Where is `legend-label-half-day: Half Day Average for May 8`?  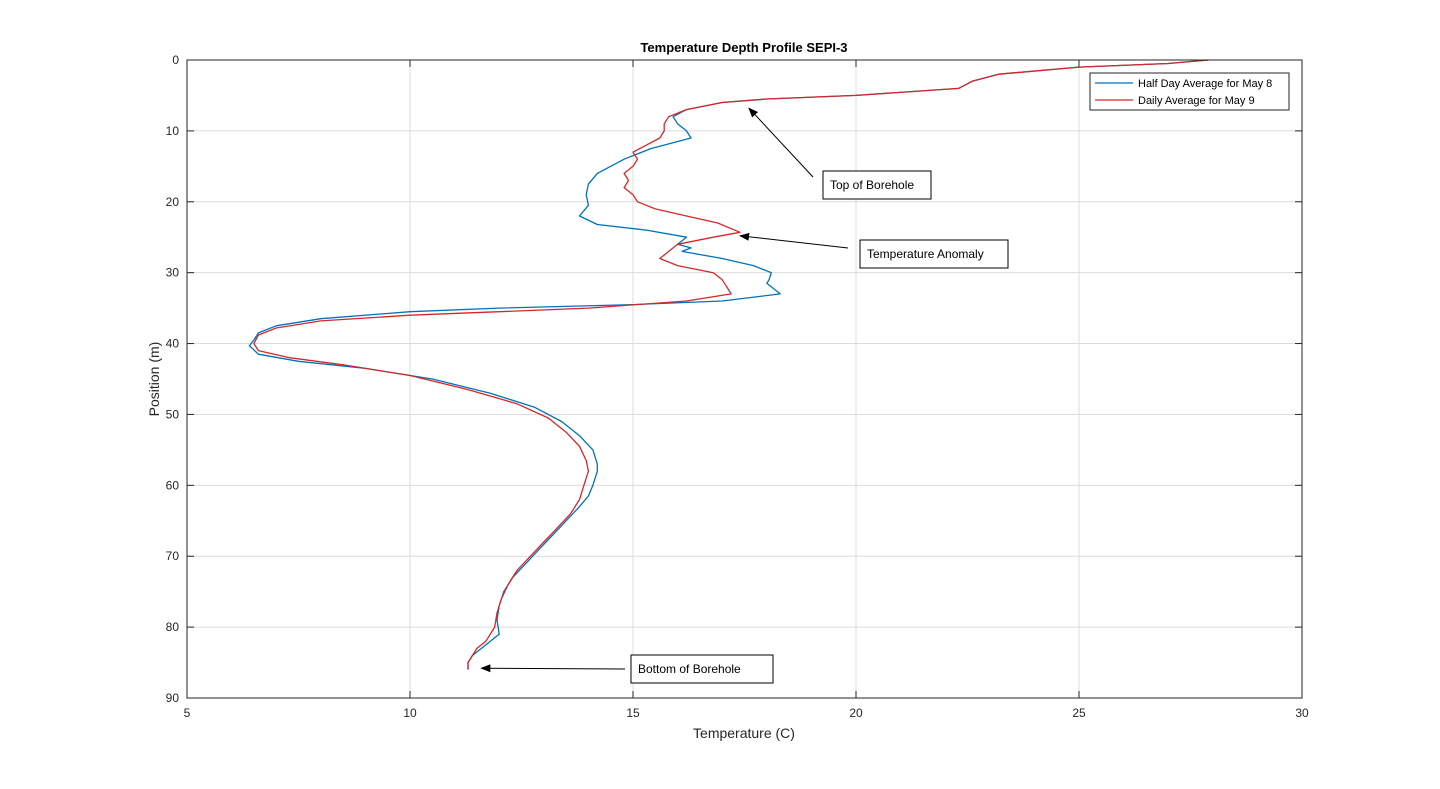
legend-label-half-day: Half Day Average for May 8 is located at coordinates (1205, 84).